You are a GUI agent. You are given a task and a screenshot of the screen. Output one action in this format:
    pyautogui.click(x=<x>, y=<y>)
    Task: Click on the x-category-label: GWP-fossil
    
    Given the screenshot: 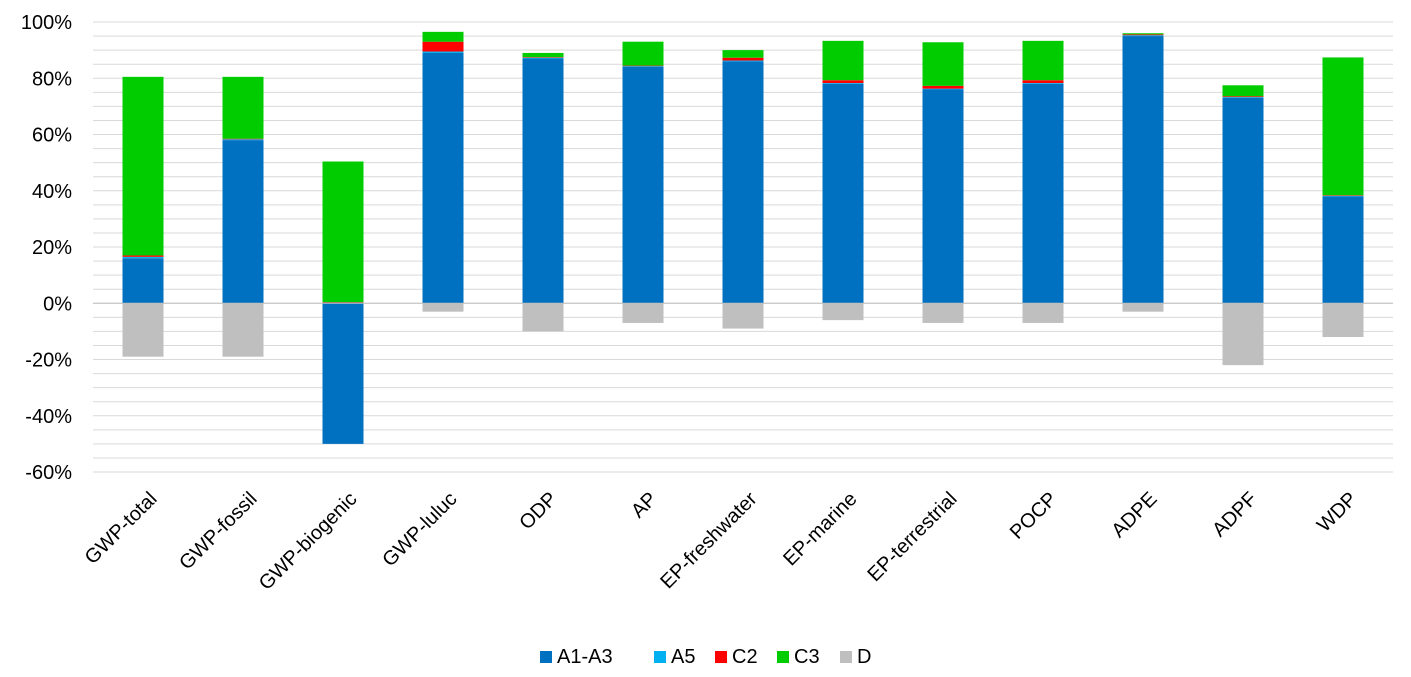 What is the action you would take?
    pyautogui.click(x=218, y=531)
    